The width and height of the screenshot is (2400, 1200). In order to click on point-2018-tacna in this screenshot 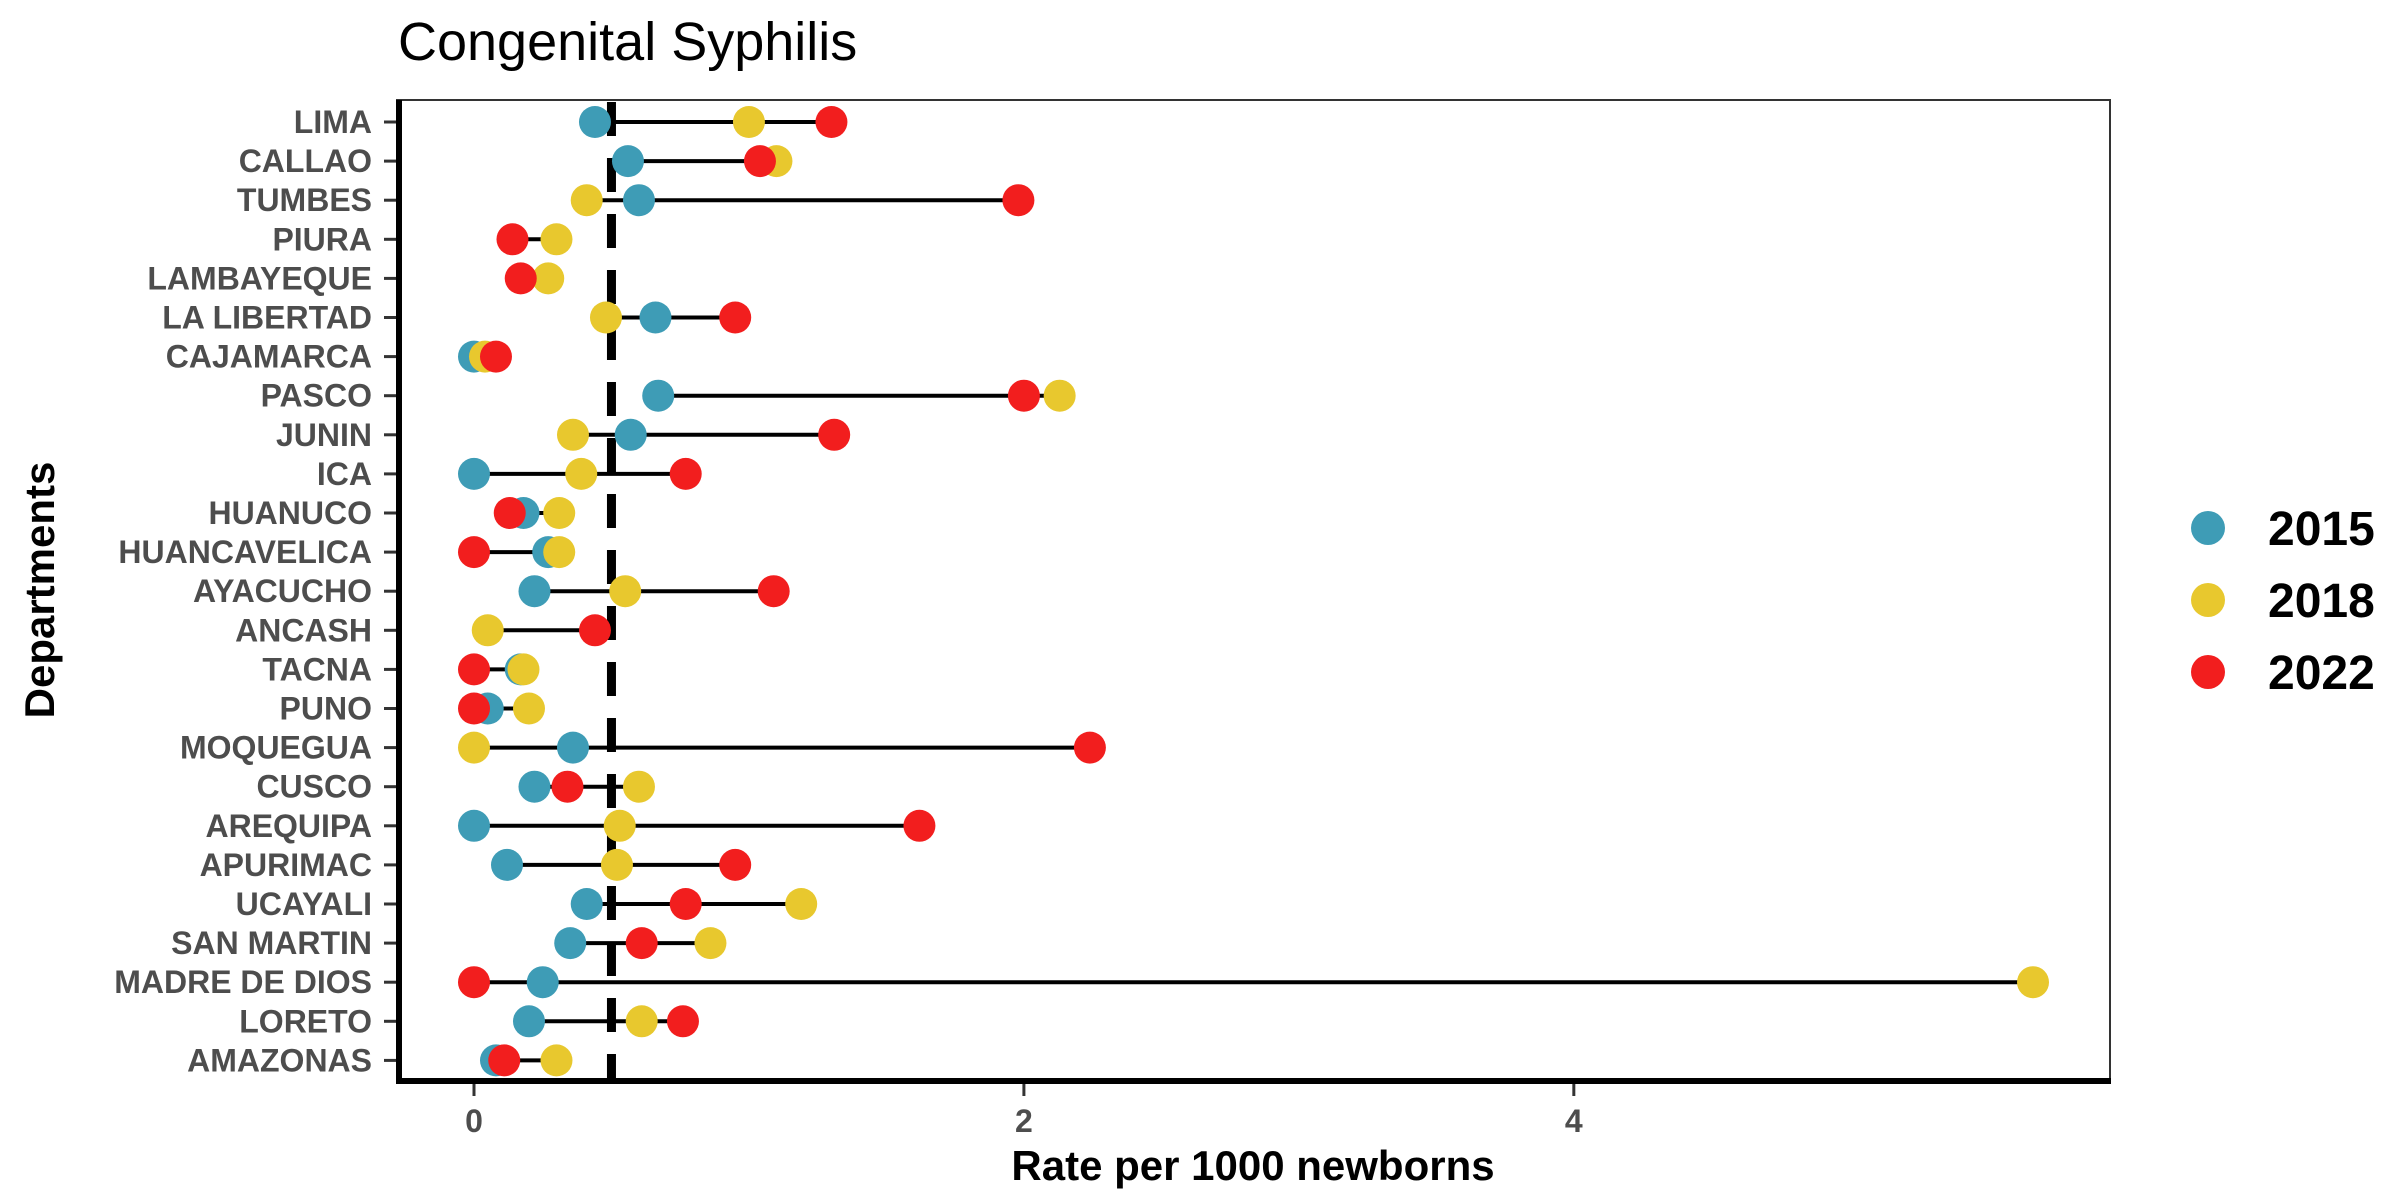, I will do `click(523, 669)`.